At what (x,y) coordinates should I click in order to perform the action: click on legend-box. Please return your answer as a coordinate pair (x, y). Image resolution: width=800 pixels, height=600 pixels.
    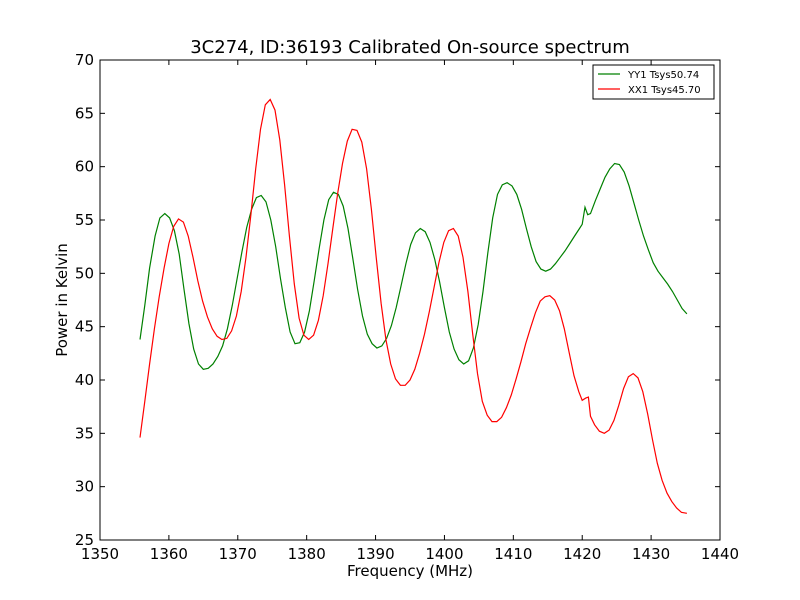
    Looking at the image, I should click on (653, 82).